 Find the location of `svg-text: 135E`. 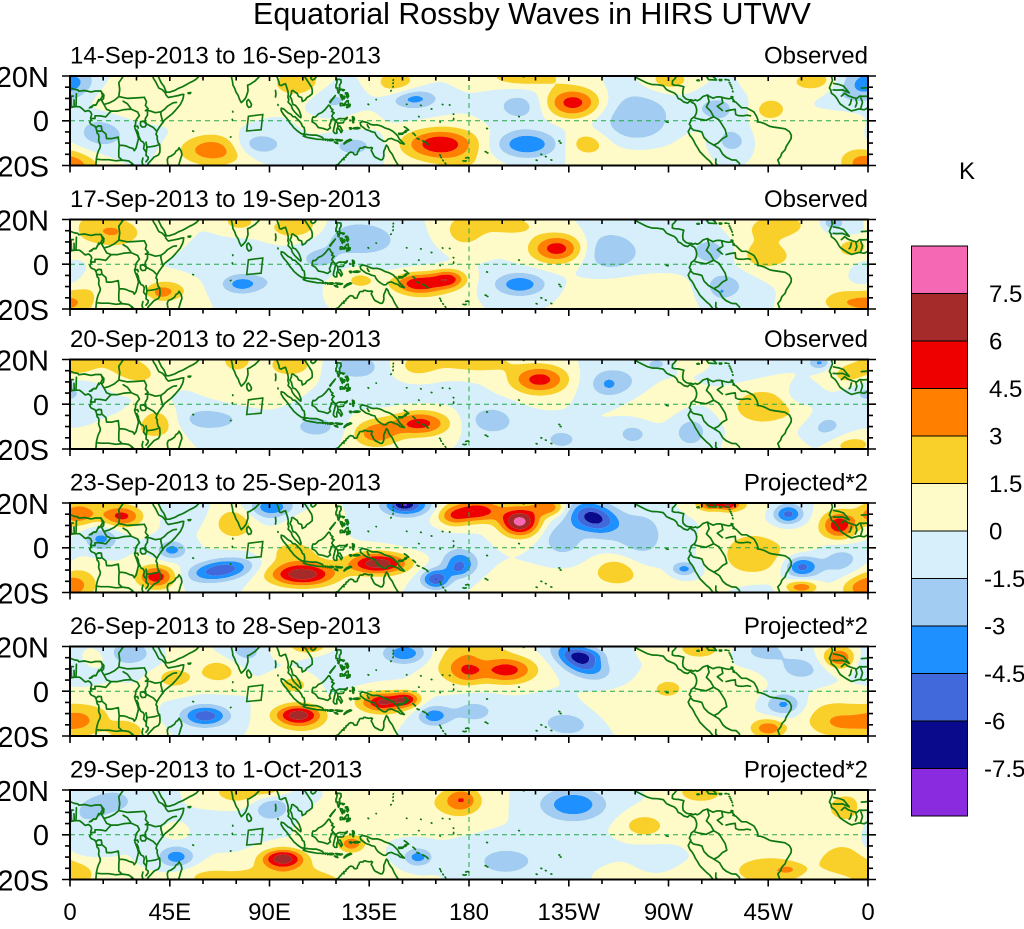

svg-text: 135E is located at coordinates (369, 911).